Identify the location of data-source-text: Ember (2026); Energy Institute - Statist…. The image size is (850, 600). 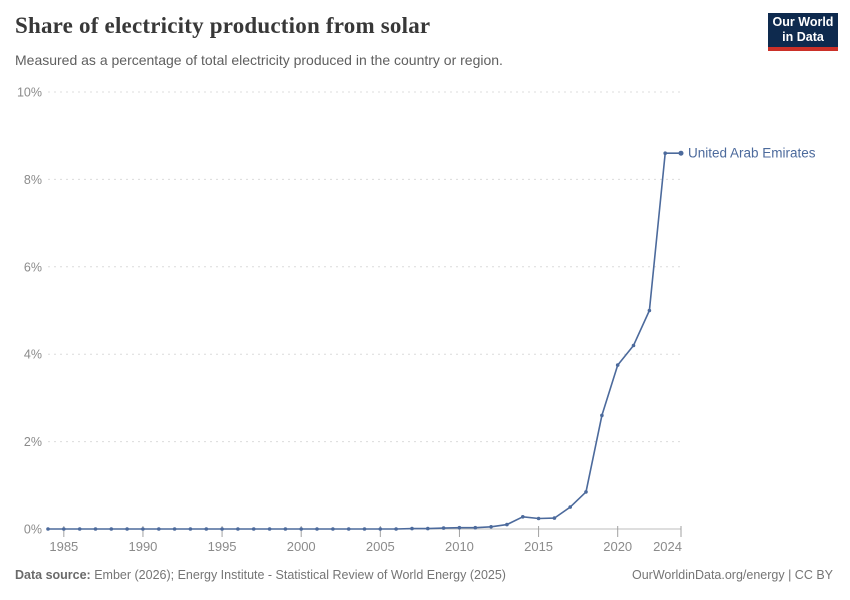
(300, 575).